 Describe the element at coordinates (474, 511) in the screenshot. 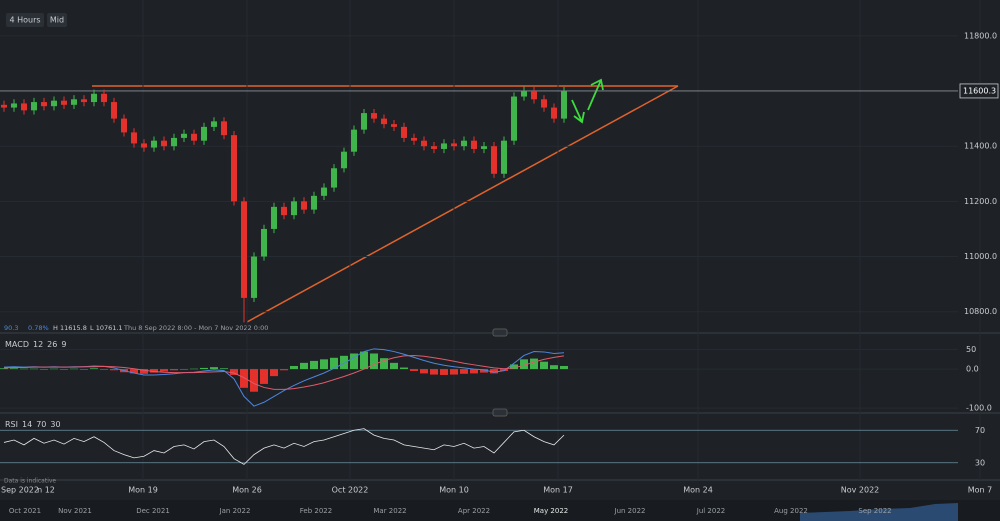

I see `navigator-label: Apr 2022` at that location.